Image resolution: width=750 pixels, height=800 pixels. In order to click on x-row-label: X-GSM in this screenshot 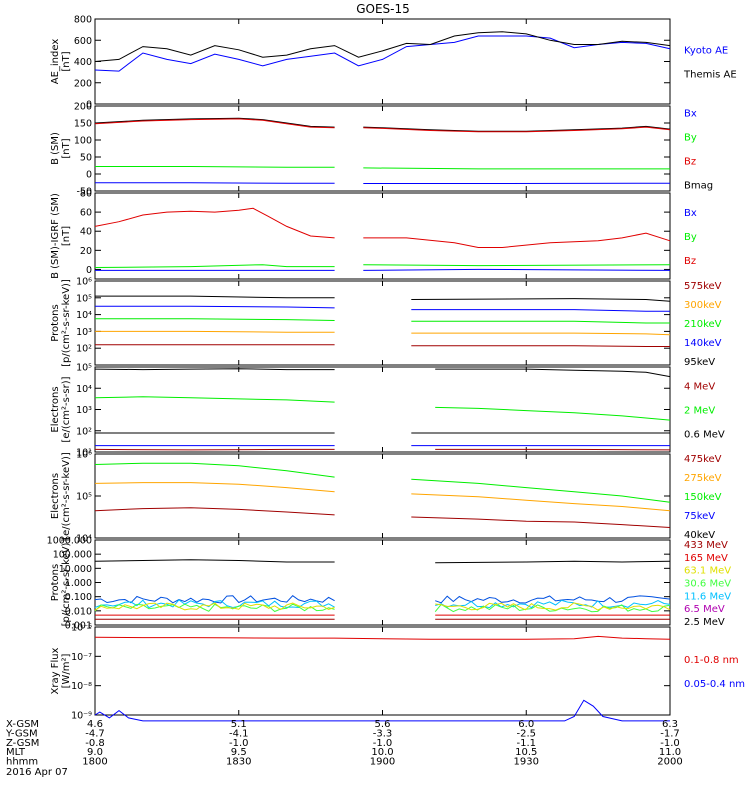, I will do `click(22, 724)`.